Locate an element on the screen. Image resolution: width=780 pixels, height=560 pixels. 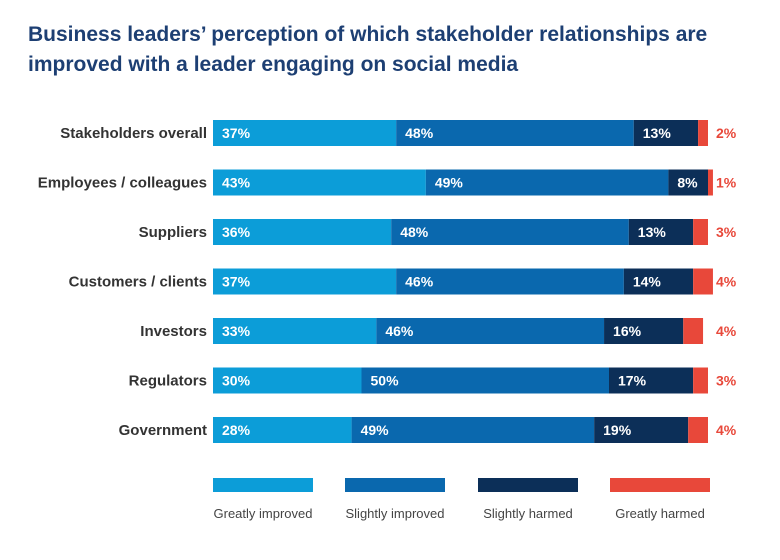
data-label: 33% is located at coordinates (236, 331).